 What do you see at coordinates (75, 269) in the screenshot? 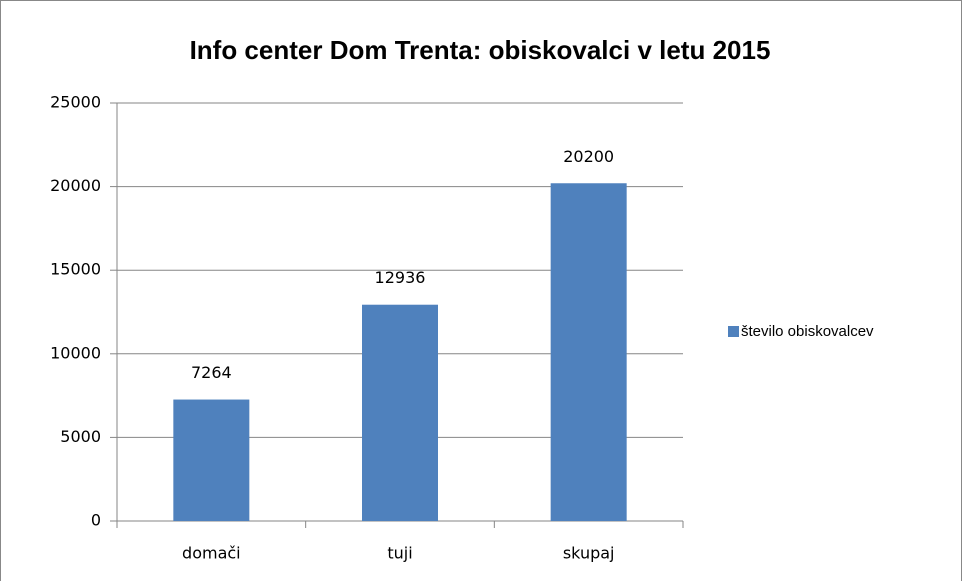
I see `y-tick-label: 15000` at bounding box center [75, 269].